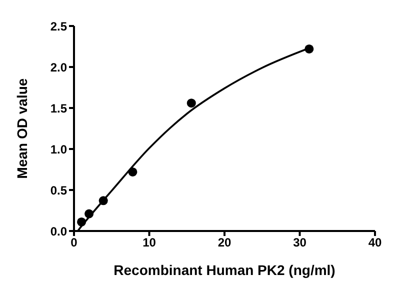 The width and height of the screenshot is (413, 291). What do you see at coordinates (59, 231) in the screenshot?
I see `y-tick-label: 0.0` at bounding box center [59, 231].